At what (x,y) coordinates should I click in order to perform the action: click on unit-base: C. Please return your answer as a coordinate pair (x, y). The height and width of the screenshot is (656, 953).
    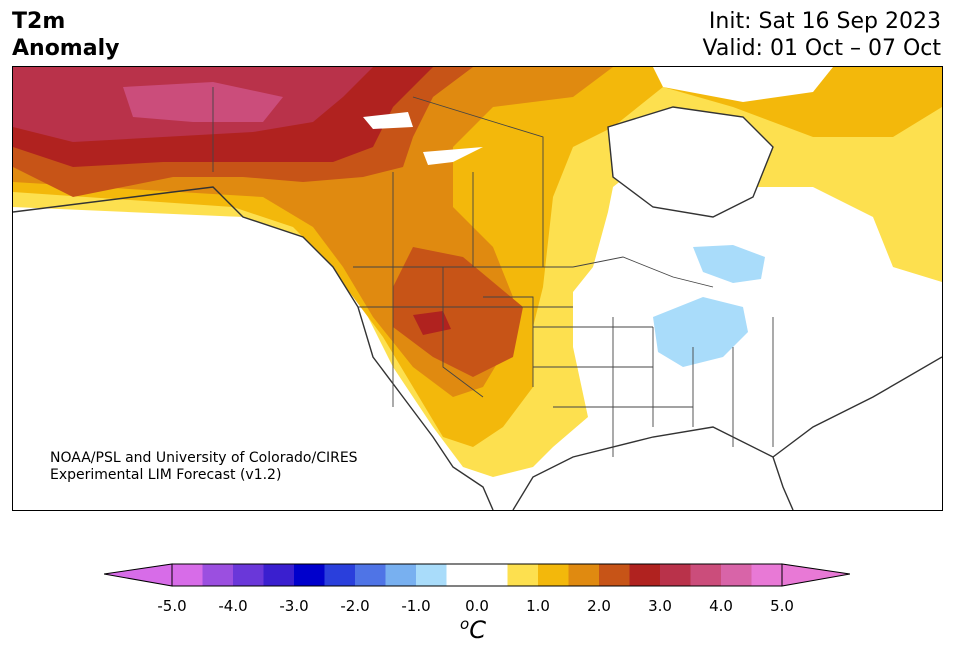
    Looking at the image, I should click on (477, 630).